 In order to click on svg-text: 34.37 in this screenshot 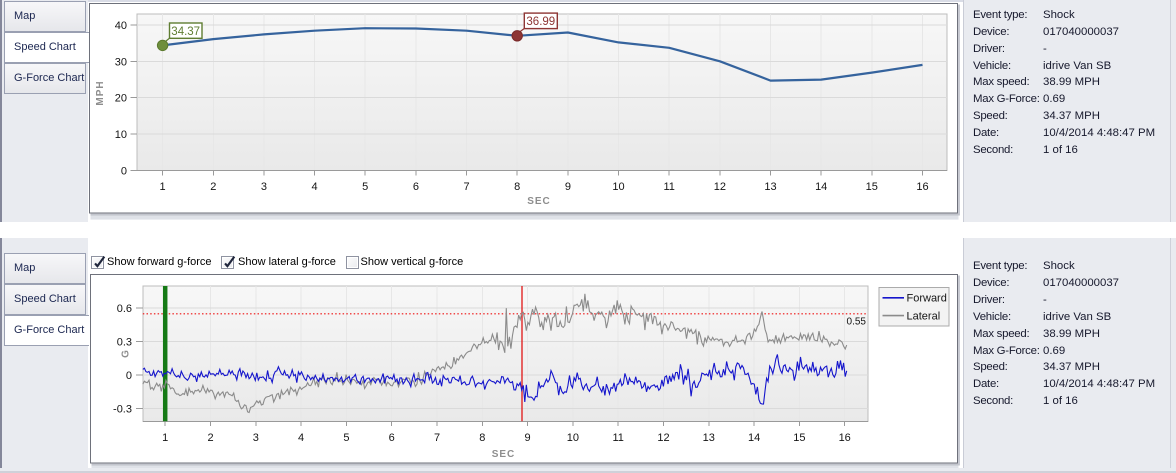, I will do `click(185, 32)`.